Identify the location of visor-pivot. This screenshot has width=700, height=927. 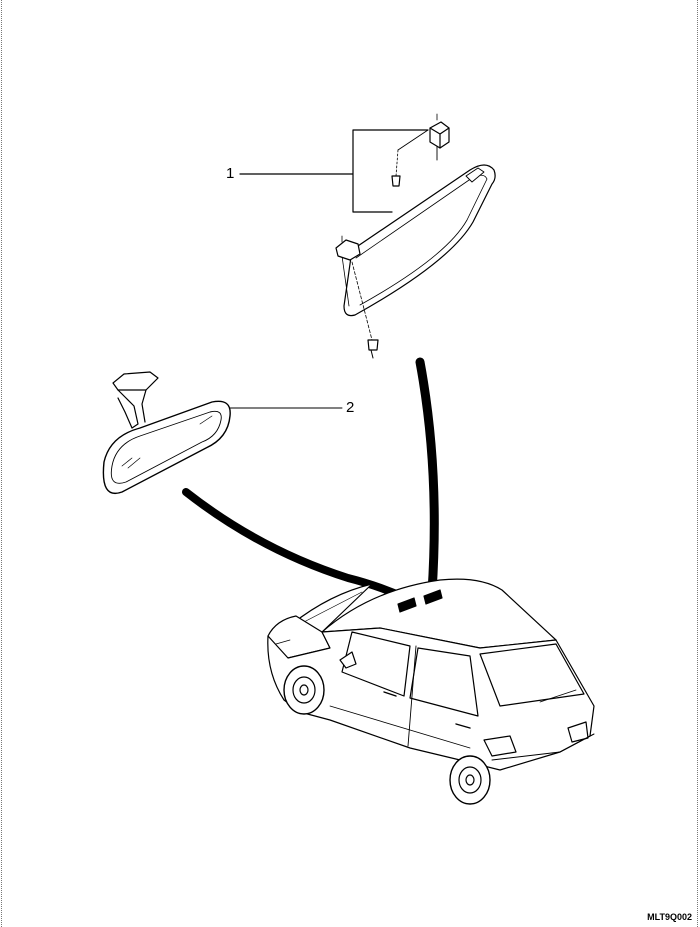
(348, 248).